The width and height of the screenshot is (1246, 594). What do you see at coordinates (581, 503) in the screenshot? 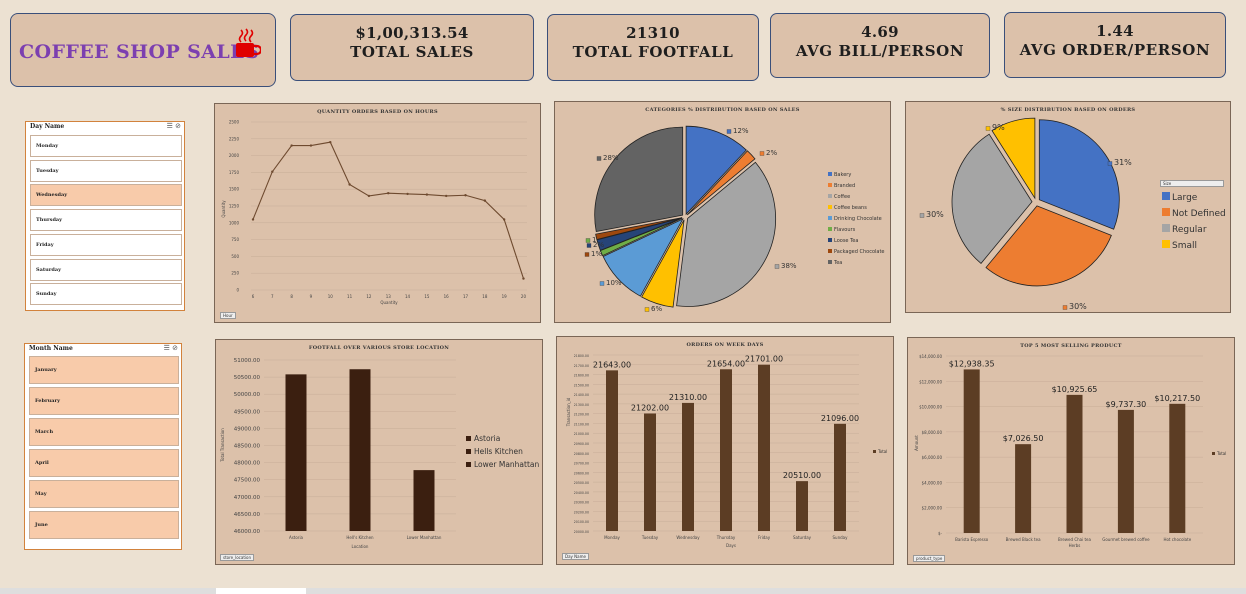
I see `y-tick-label: 20300.00` at bounding box center [581, 503].